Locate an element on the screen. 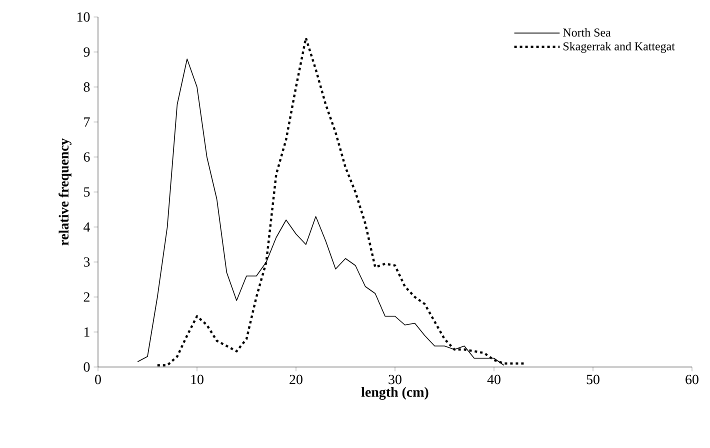 Image resolution: width=710 pixels, height=448 pixels. y-tick-label: 2 is located at coordinates (87, 297).